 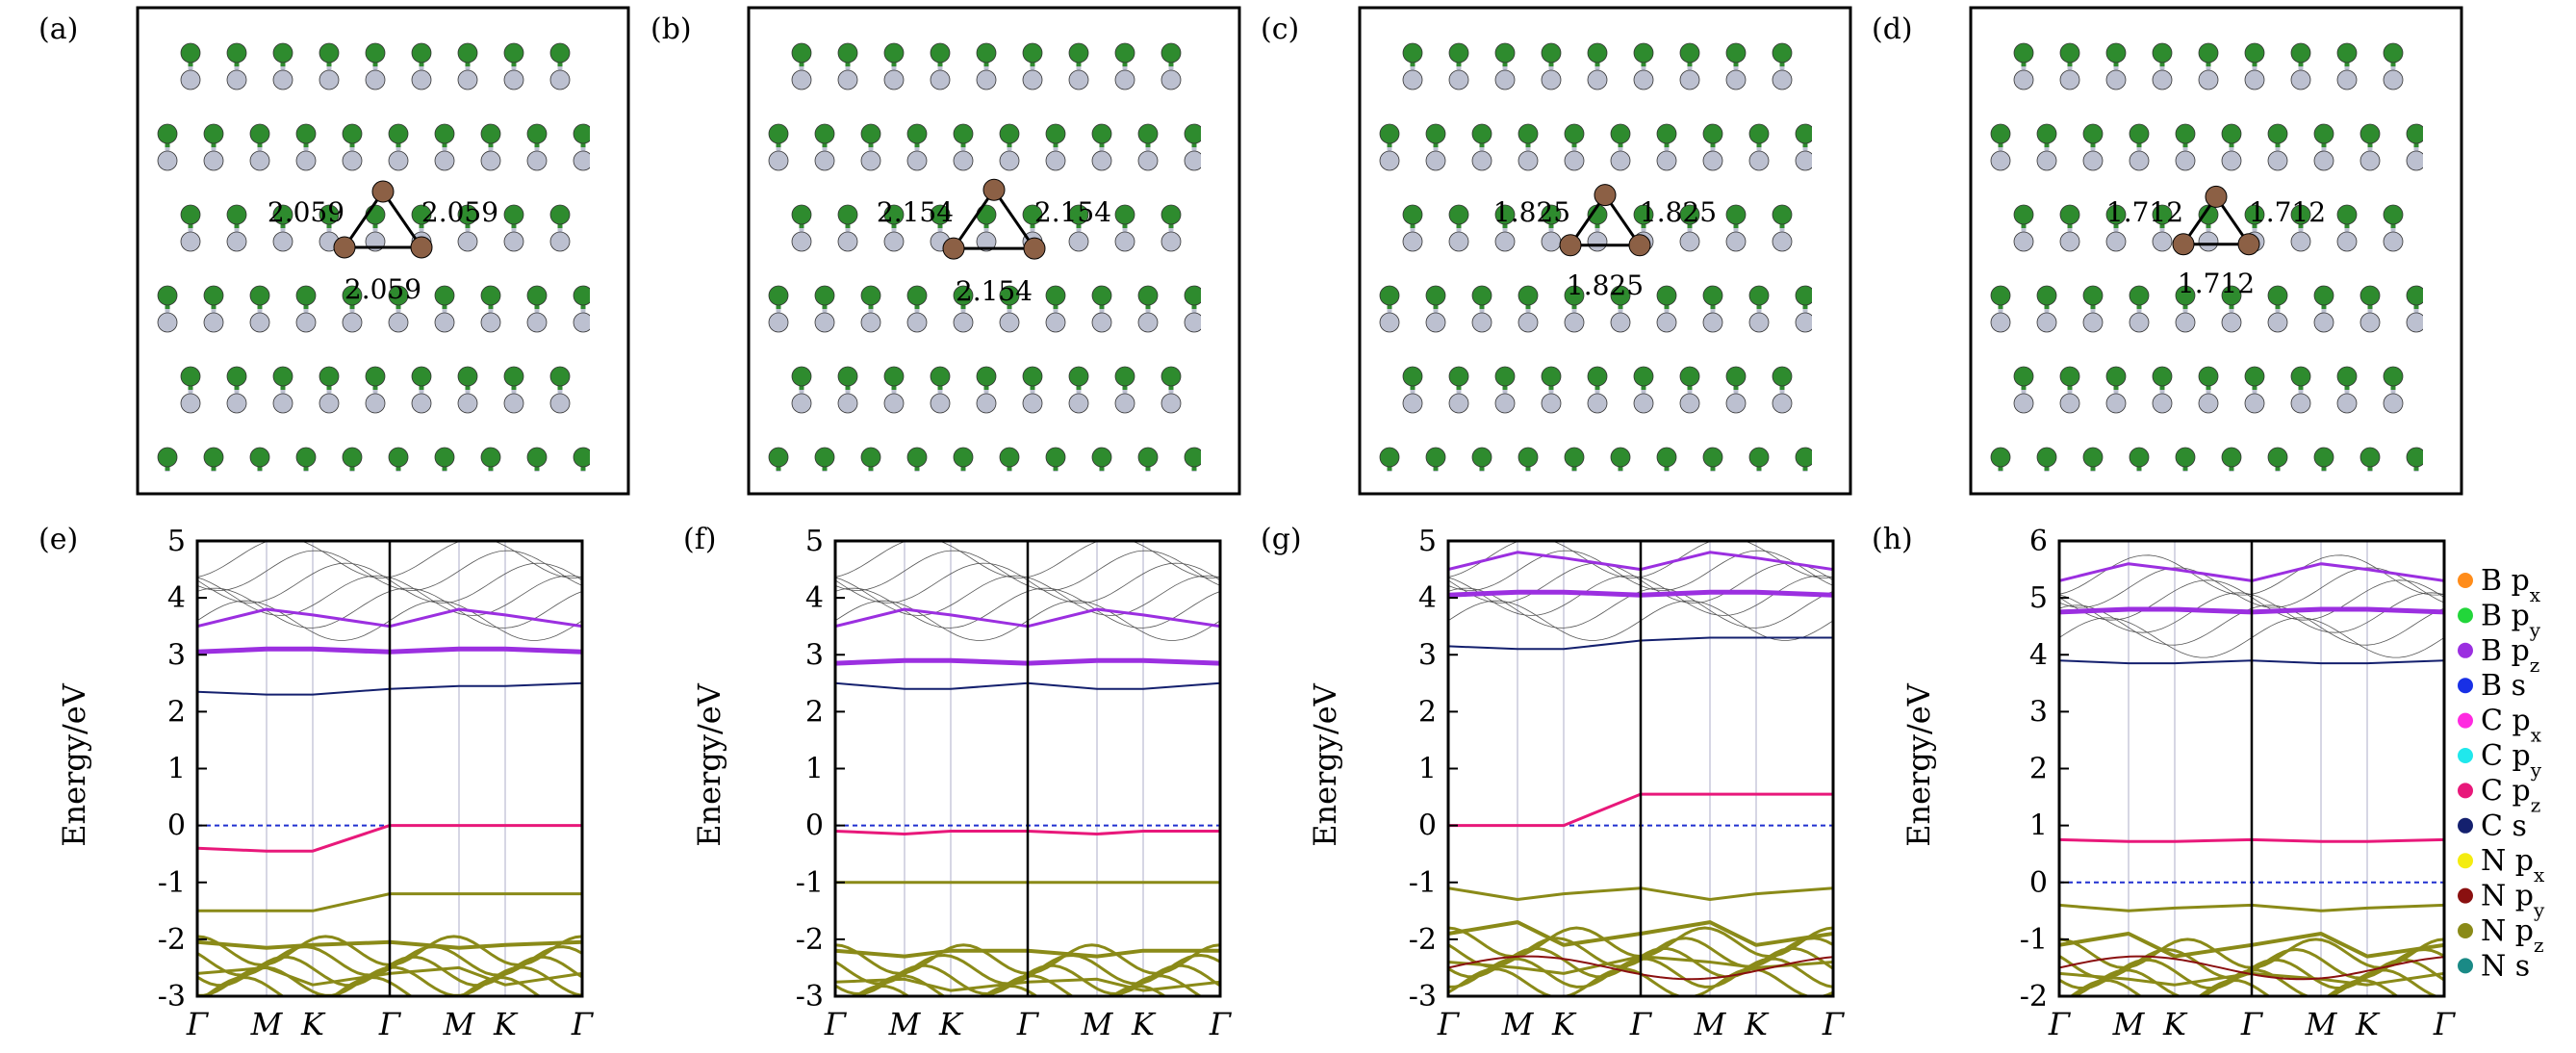 I want to click on y-tick-label: 3, so click(x=1427, y=655).